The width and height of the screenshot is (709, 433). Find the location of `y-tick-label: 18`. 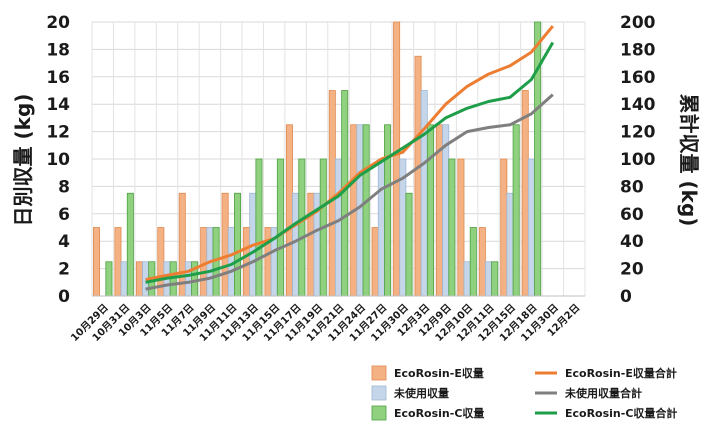

y-tick-label: 18 is located at coordinates (58, 50).